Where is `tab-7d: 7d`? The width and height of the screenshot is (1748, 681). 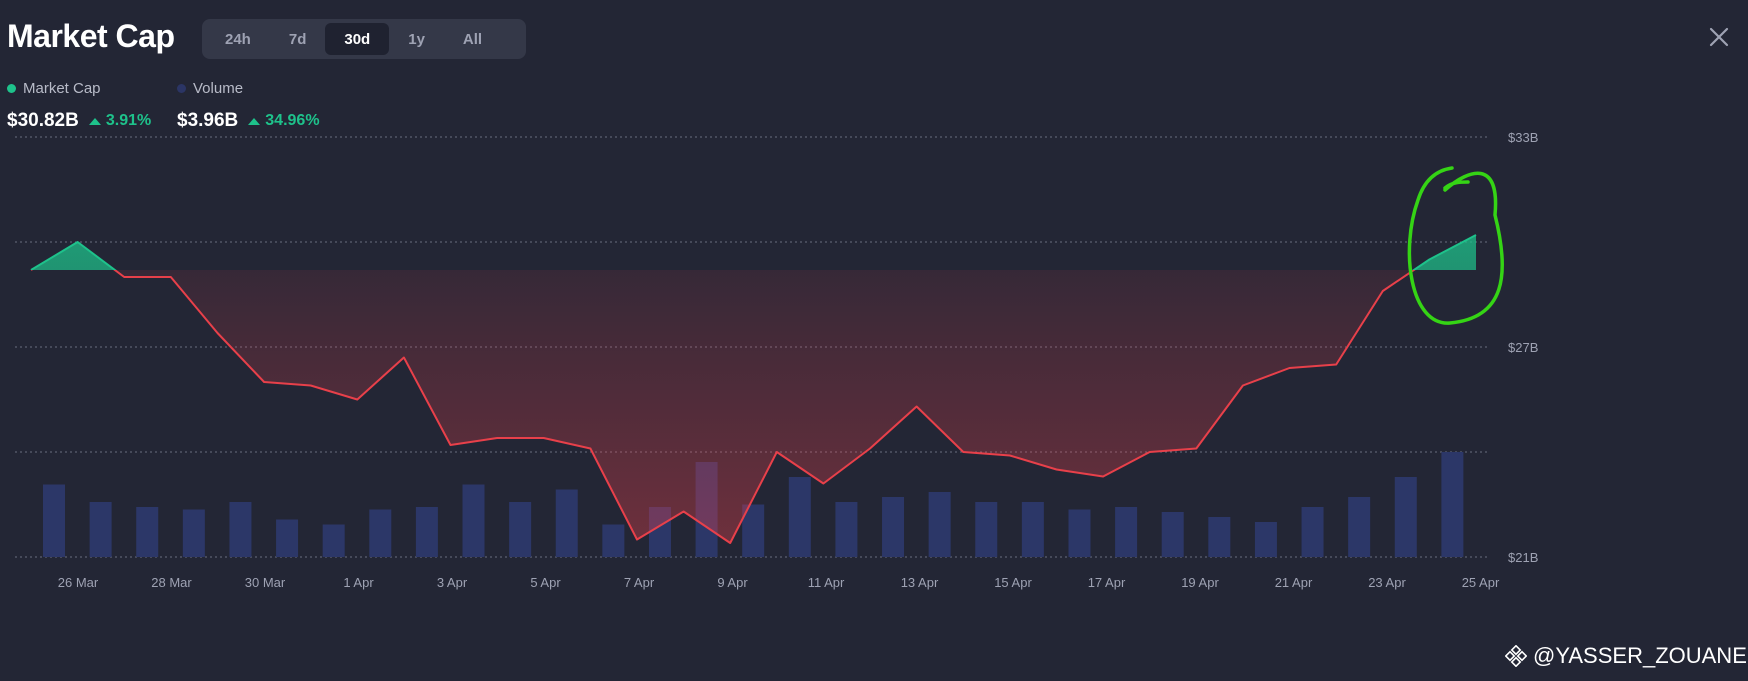
tab-7d: 7d is located at coordinates (297, 39).